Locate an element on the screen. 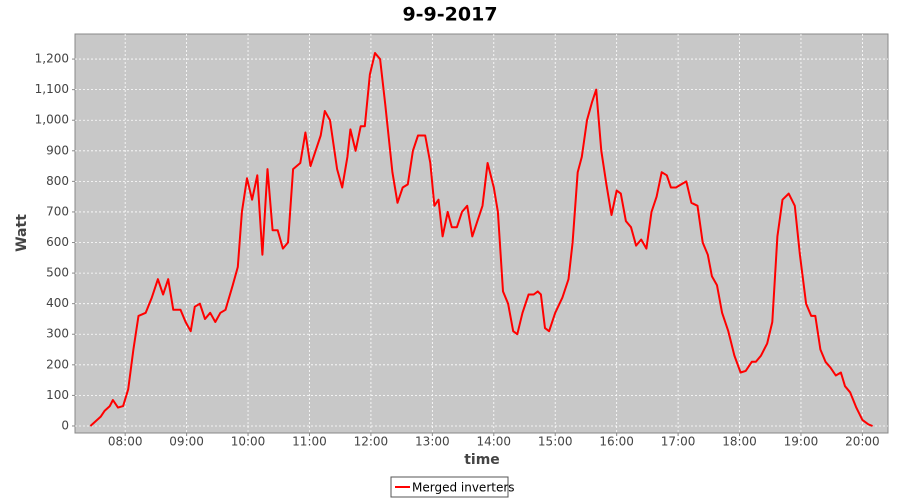  y-tick-label: 800 is located at coordinates (57, 181).